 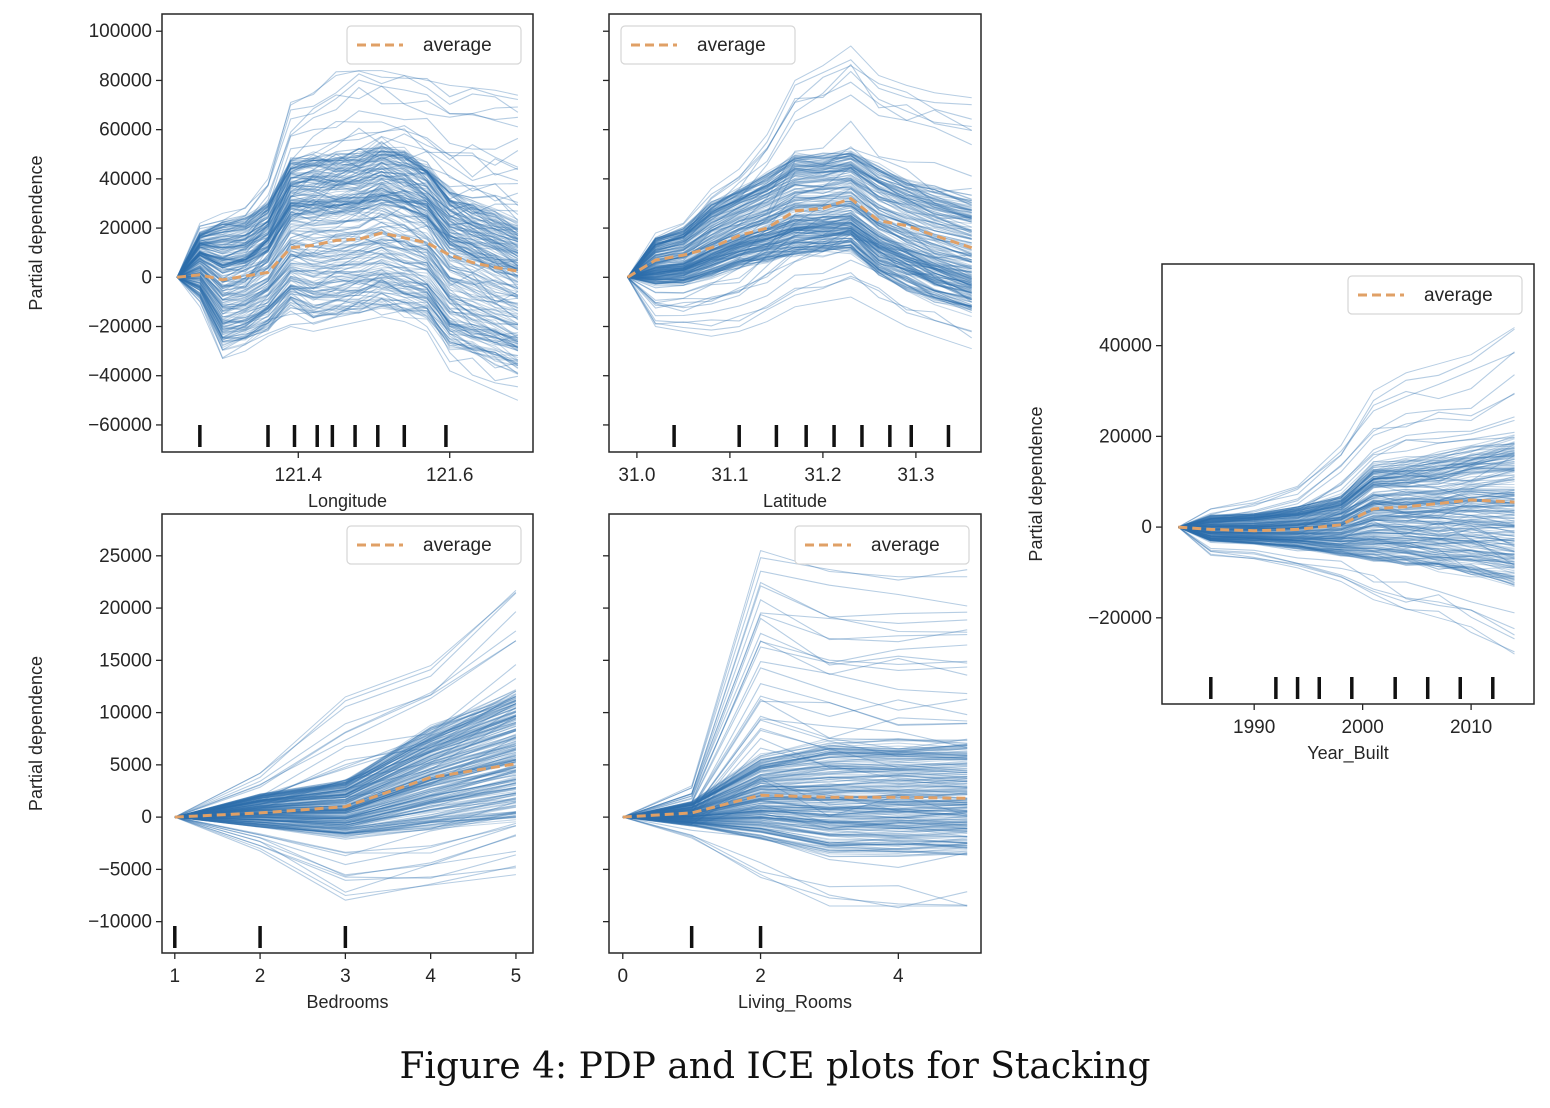 What do you see at coordinates (795, 1002) in the screenshot?
I see `x-axis-label: Living_Rooms` at bounding box center [795, 1002].